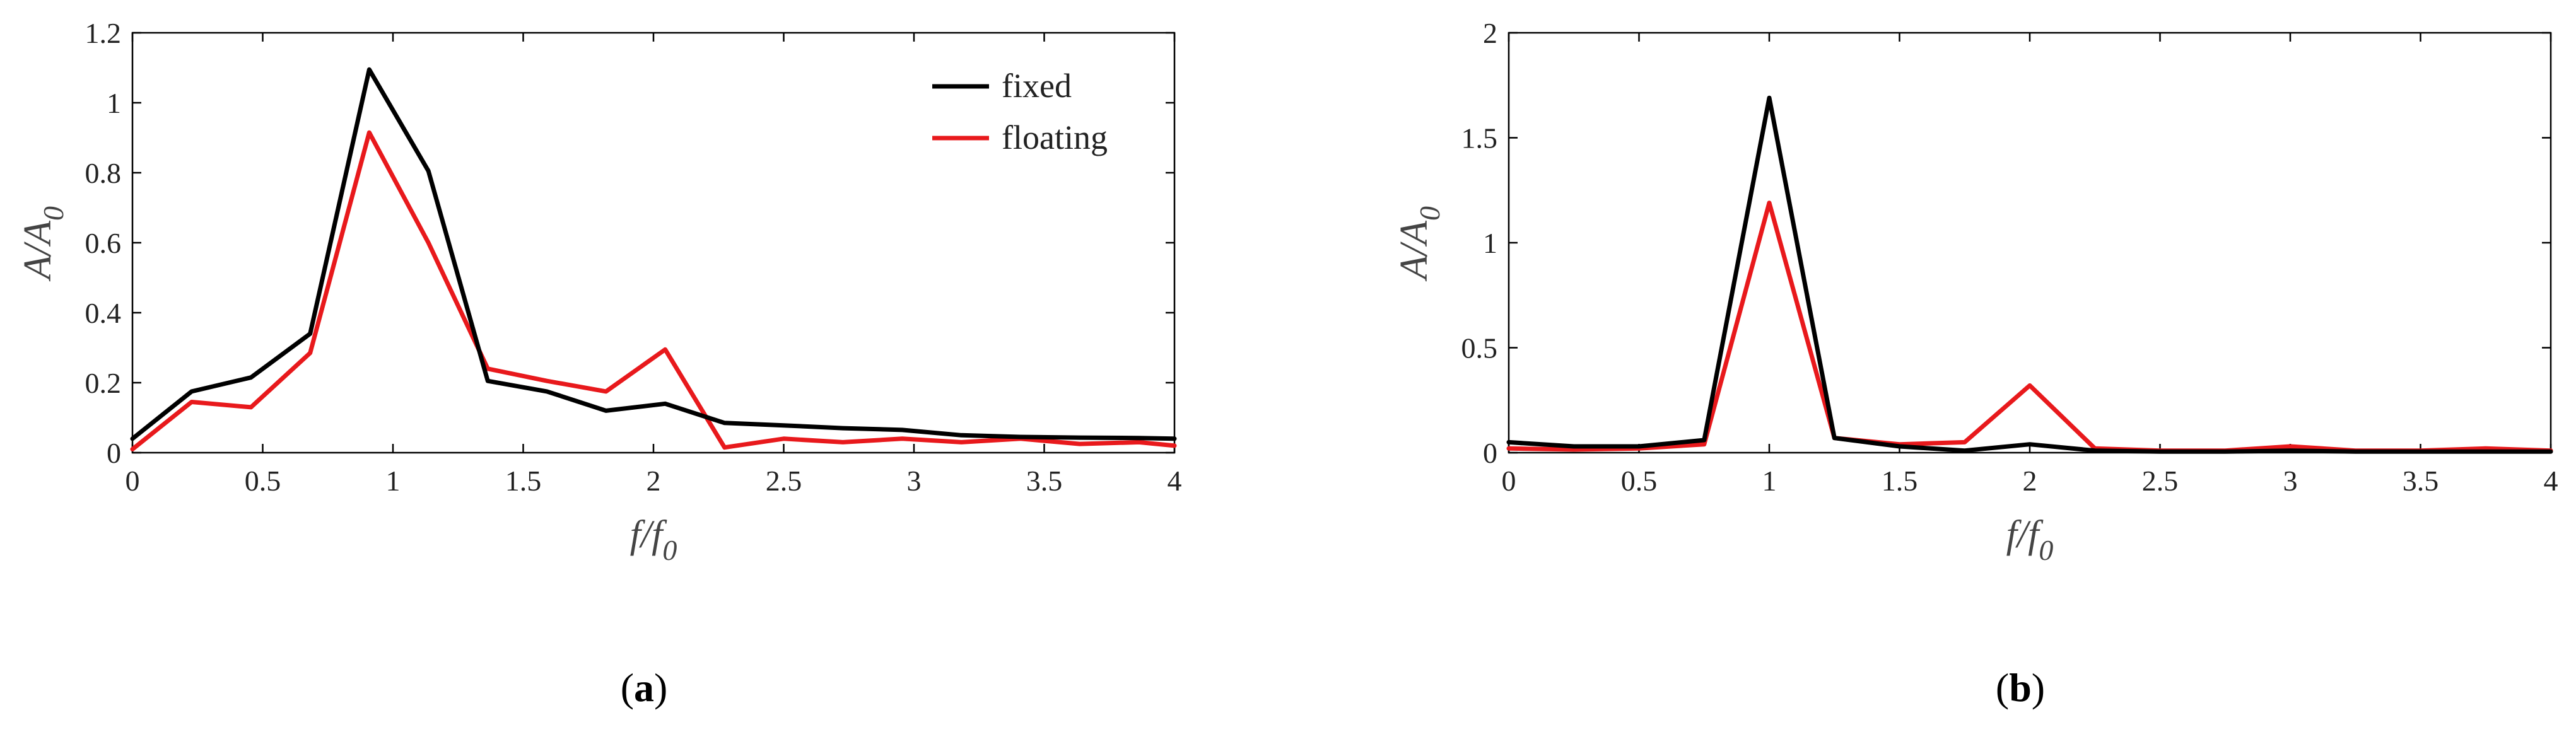  I want to click on legend-label-floating: floating, so click(1055, 137).